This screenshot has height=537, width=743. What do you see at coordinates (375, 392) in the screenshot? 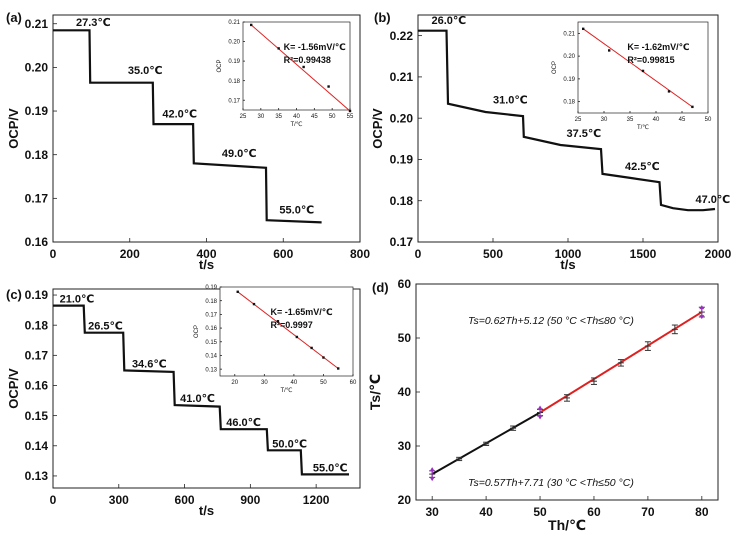
I see `y-axis-label: Ts/℃` at bounding box center [375, 392].